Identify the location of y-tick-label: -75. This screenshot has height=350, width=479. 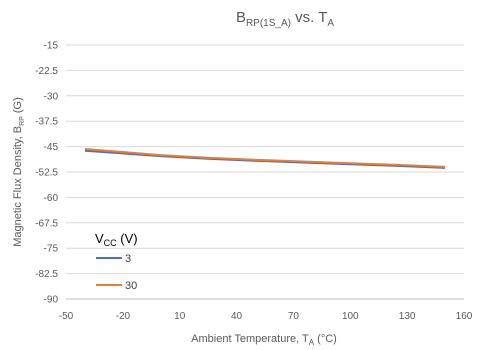
(51, 249).